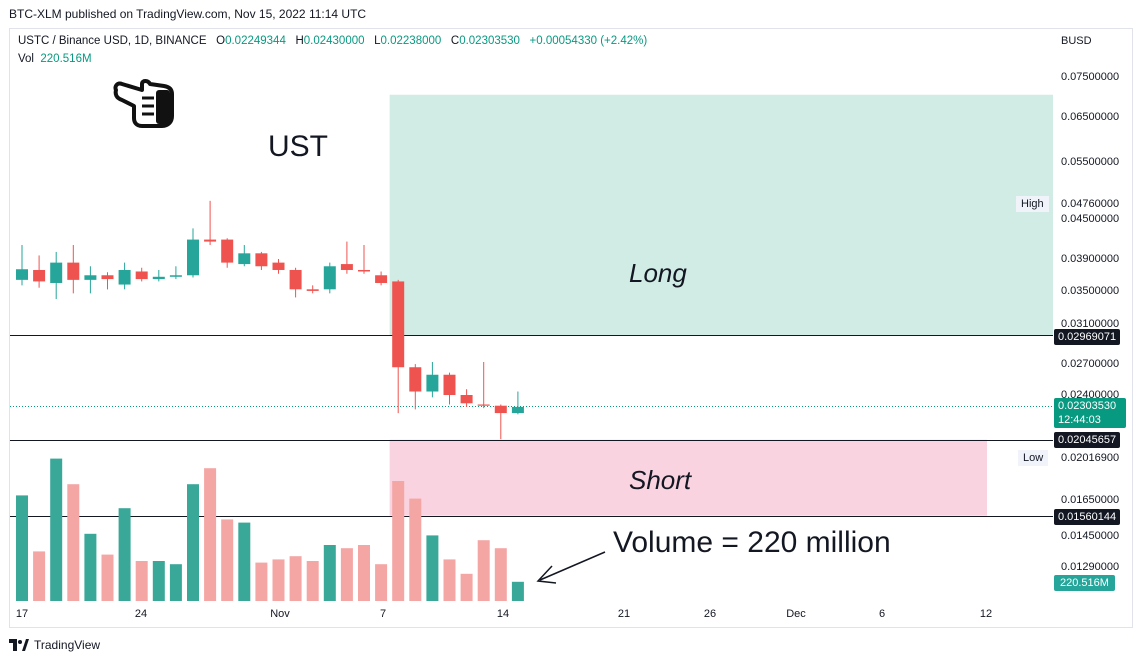 The height and width of the screenshot is (664, 1144). I want to click on level-price-label: 0.01560144, so click(1087, 517).